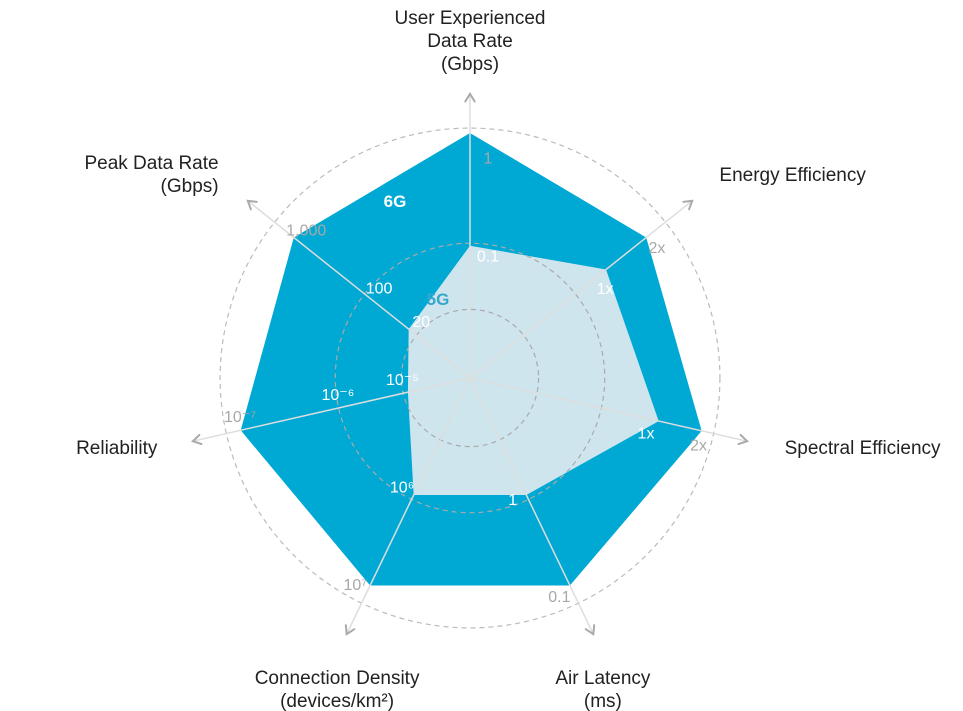  What do you see at coordinates (337, 689) in the screenshot?
I see `axis-label: Connection Density (devices/km²)` at bounding box center [337, 689].